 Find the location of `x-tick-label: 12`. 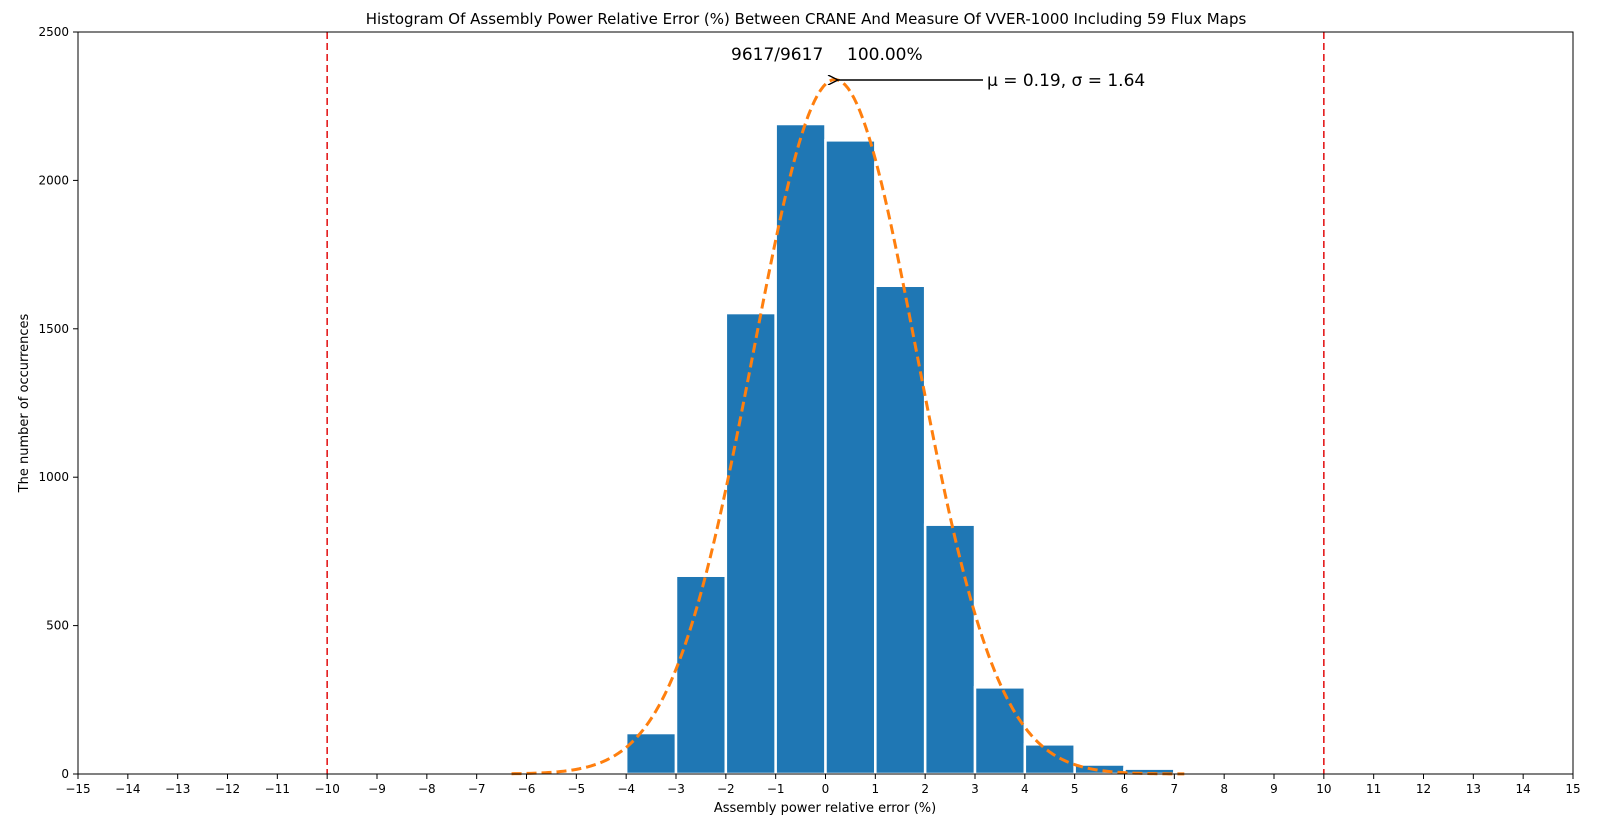

x-tick-label: 12 is located at coordinates (1423, 789).